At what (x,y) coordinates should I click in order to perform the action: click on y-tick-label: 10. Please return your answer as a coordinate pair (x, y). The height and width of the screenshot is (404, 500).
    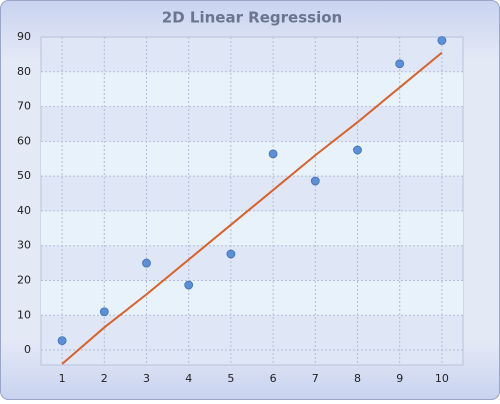
    Looking at the image, I should click on (24, 314).